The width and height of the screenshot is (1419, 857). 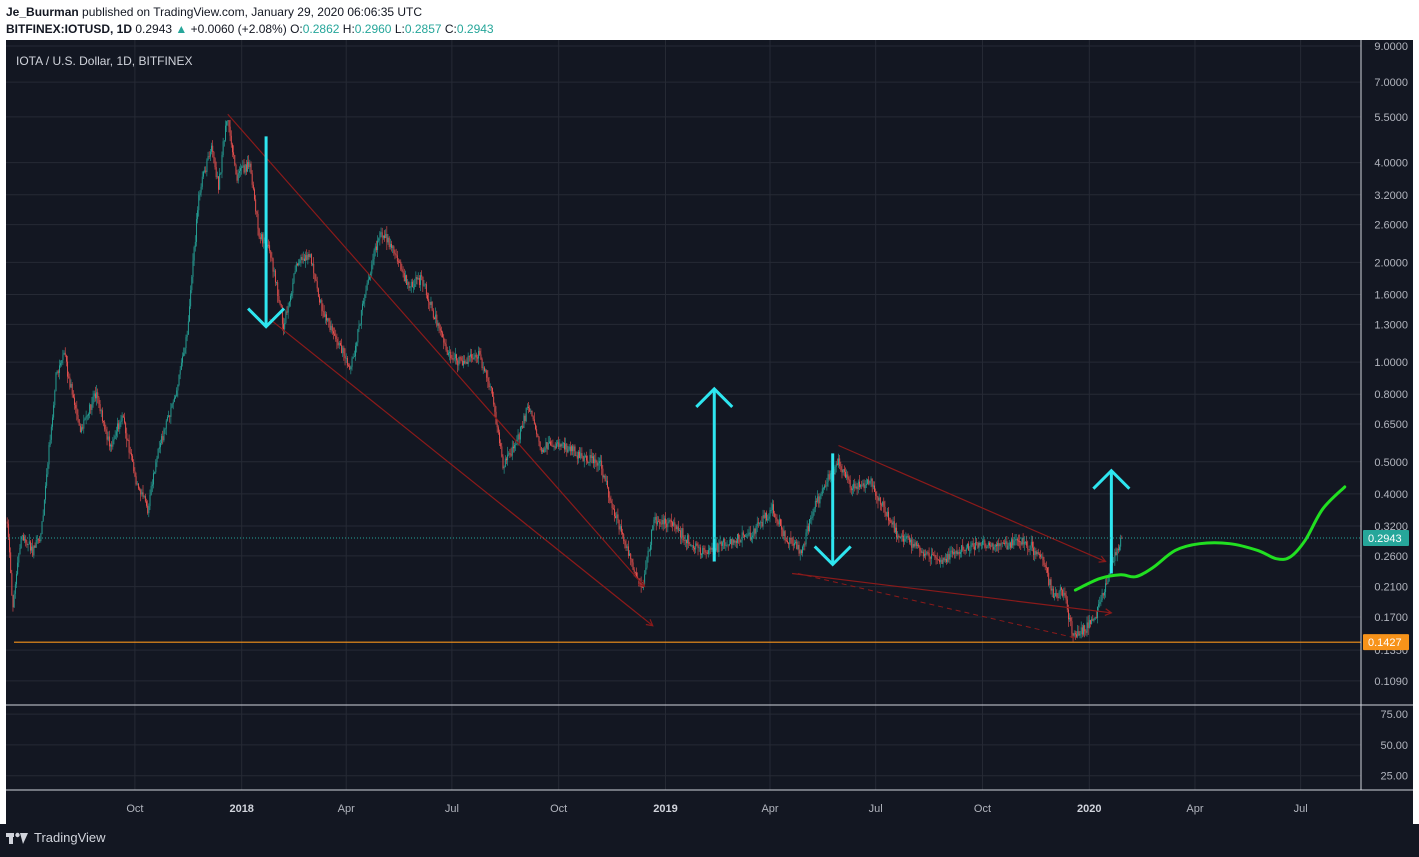 I want to click on channel-arrowhead, so click(x=641, y=583).